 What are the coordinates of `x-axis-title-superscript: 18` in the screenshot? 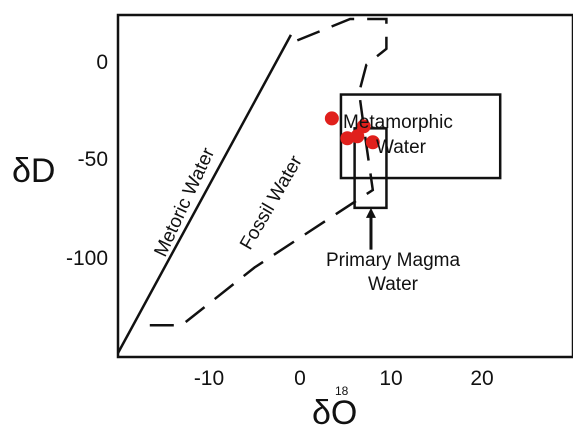 It's located at (342, 391).